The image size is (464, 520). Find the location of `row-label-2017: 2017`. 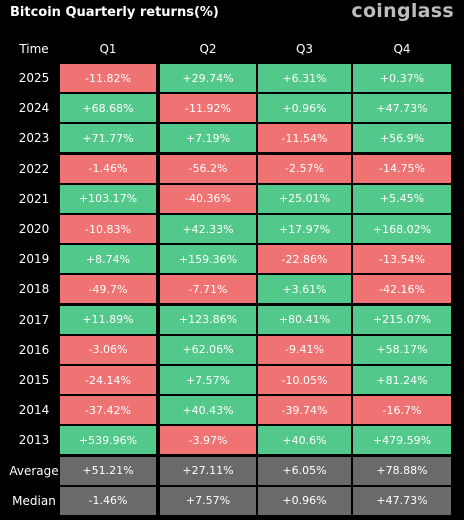

row-label-2017: 2017 is located at coordinates (34, 319).